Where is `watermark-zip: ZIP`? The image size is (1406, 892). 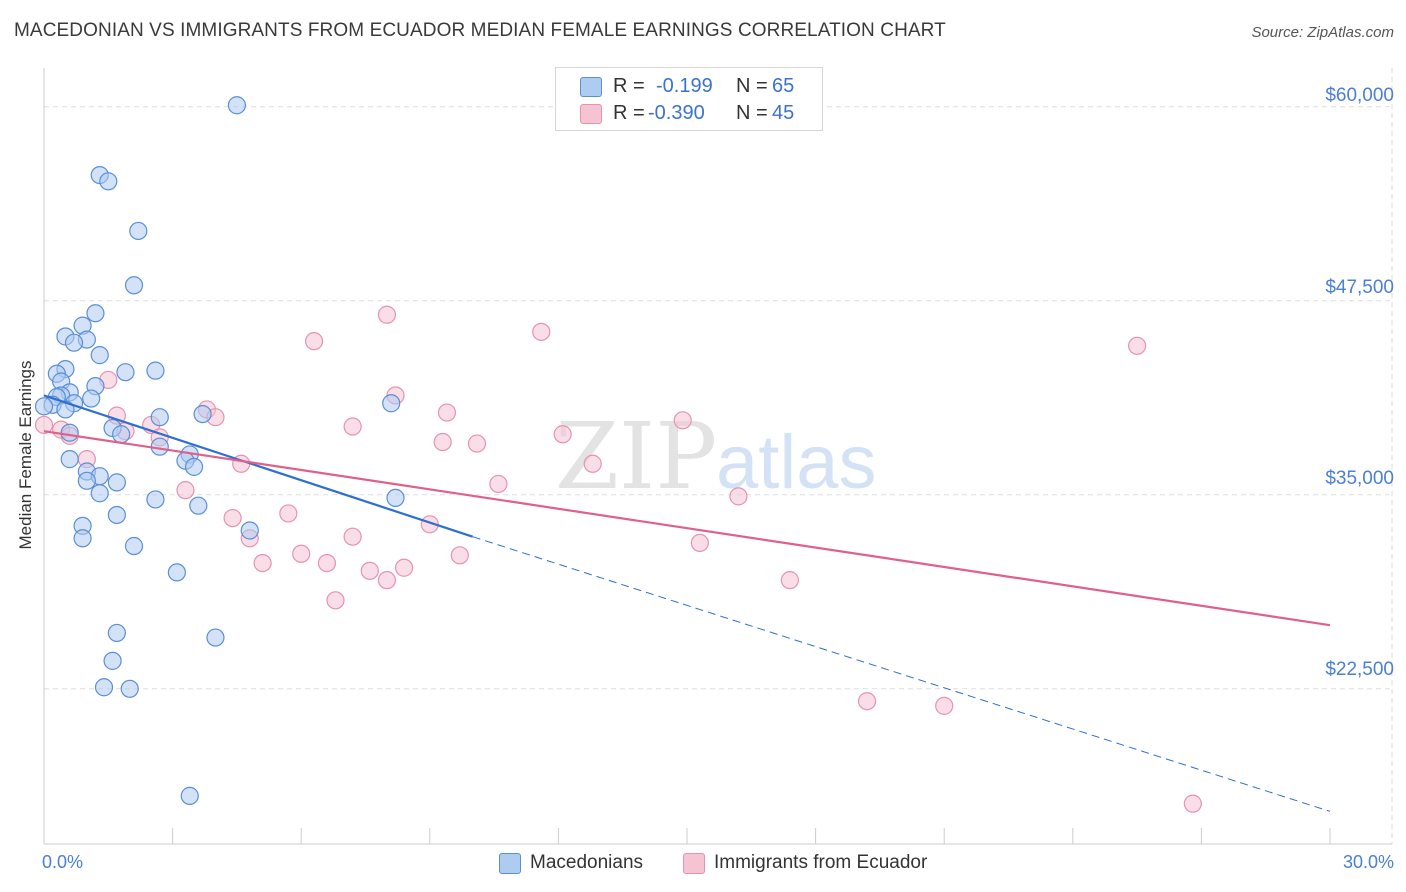 watermark-zip: ZIP is located at coordinates (636, 456).